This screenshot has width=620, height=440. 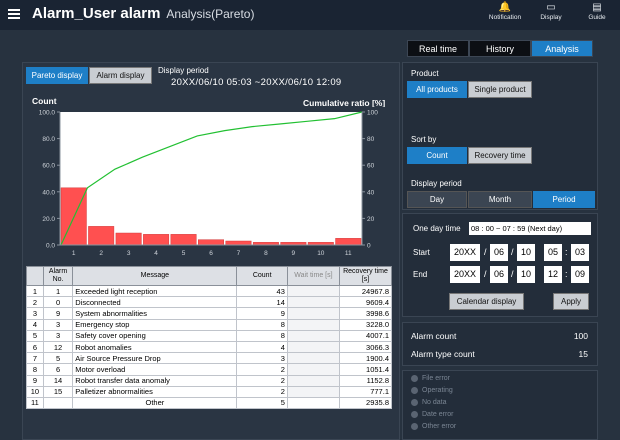 I want to click on tab-history: History, so click(x=500, y=48).